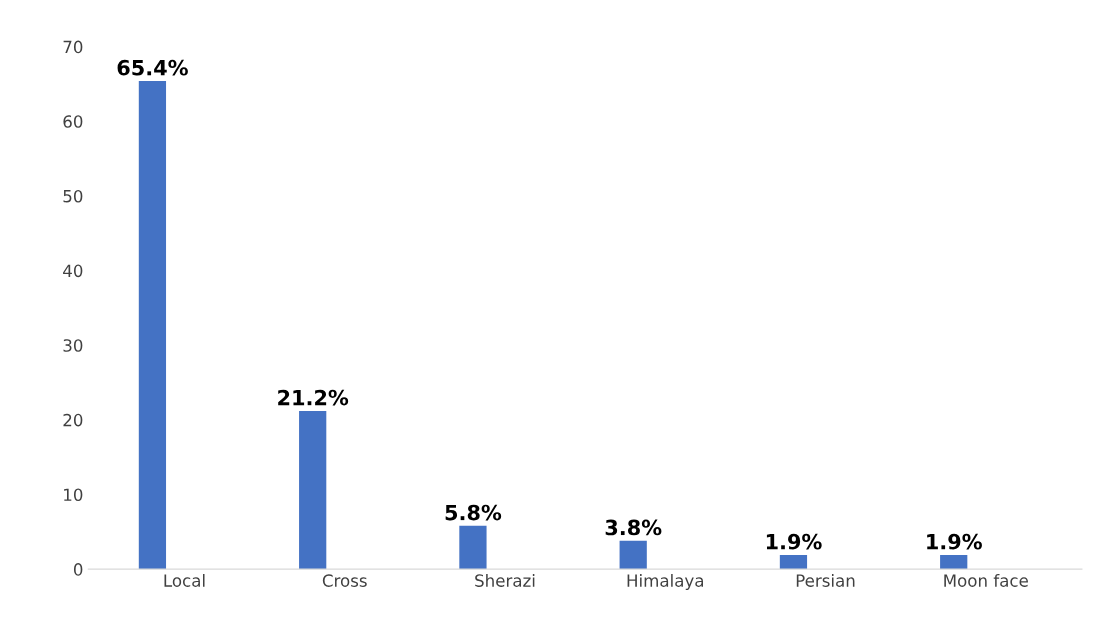 The image size is (1104, 622). I want to click on x-tick-label: Persian, so click(825, 580).